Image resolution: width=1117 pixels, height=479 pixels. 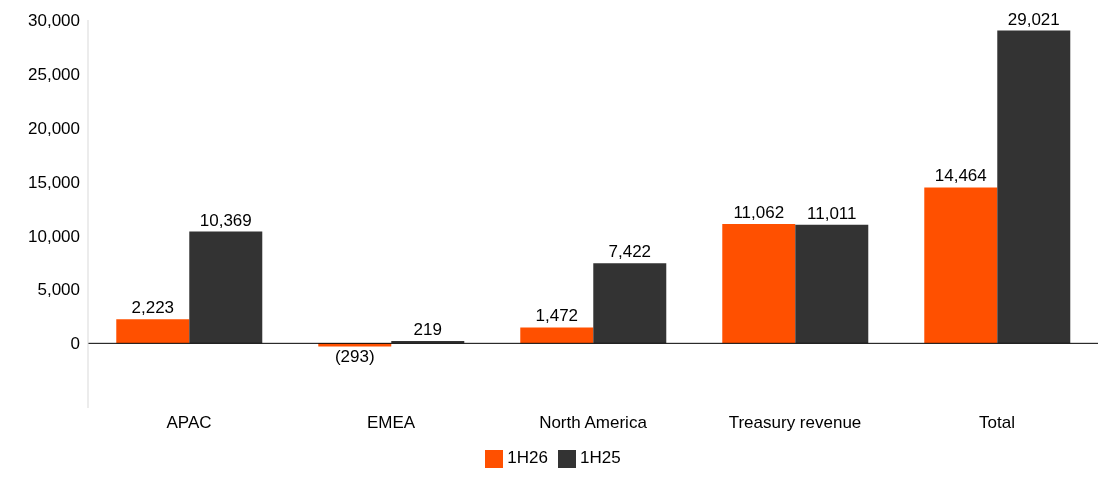 What do you see at coordinates (225, 220) in the screenshot?
I see `data-label: 10,369` at bounding box center [225, 220].